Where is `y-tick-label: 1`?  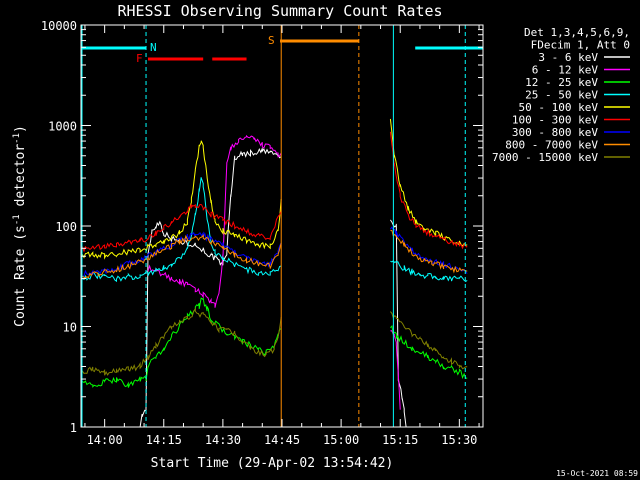
y-tick-label: 1 is located at coordinates (73, 428).